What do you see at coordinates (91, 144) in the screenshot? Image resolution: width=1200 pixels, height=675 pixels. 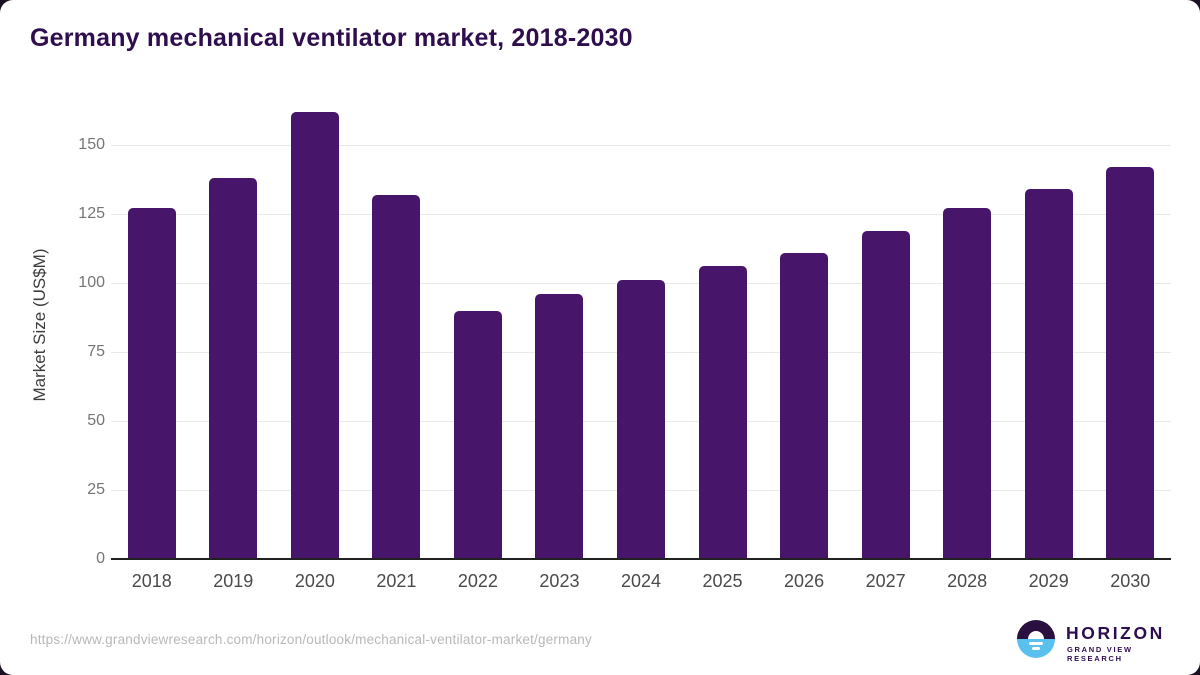 I see `y-tick-label-150: 150` at bounding box center [91, 144].